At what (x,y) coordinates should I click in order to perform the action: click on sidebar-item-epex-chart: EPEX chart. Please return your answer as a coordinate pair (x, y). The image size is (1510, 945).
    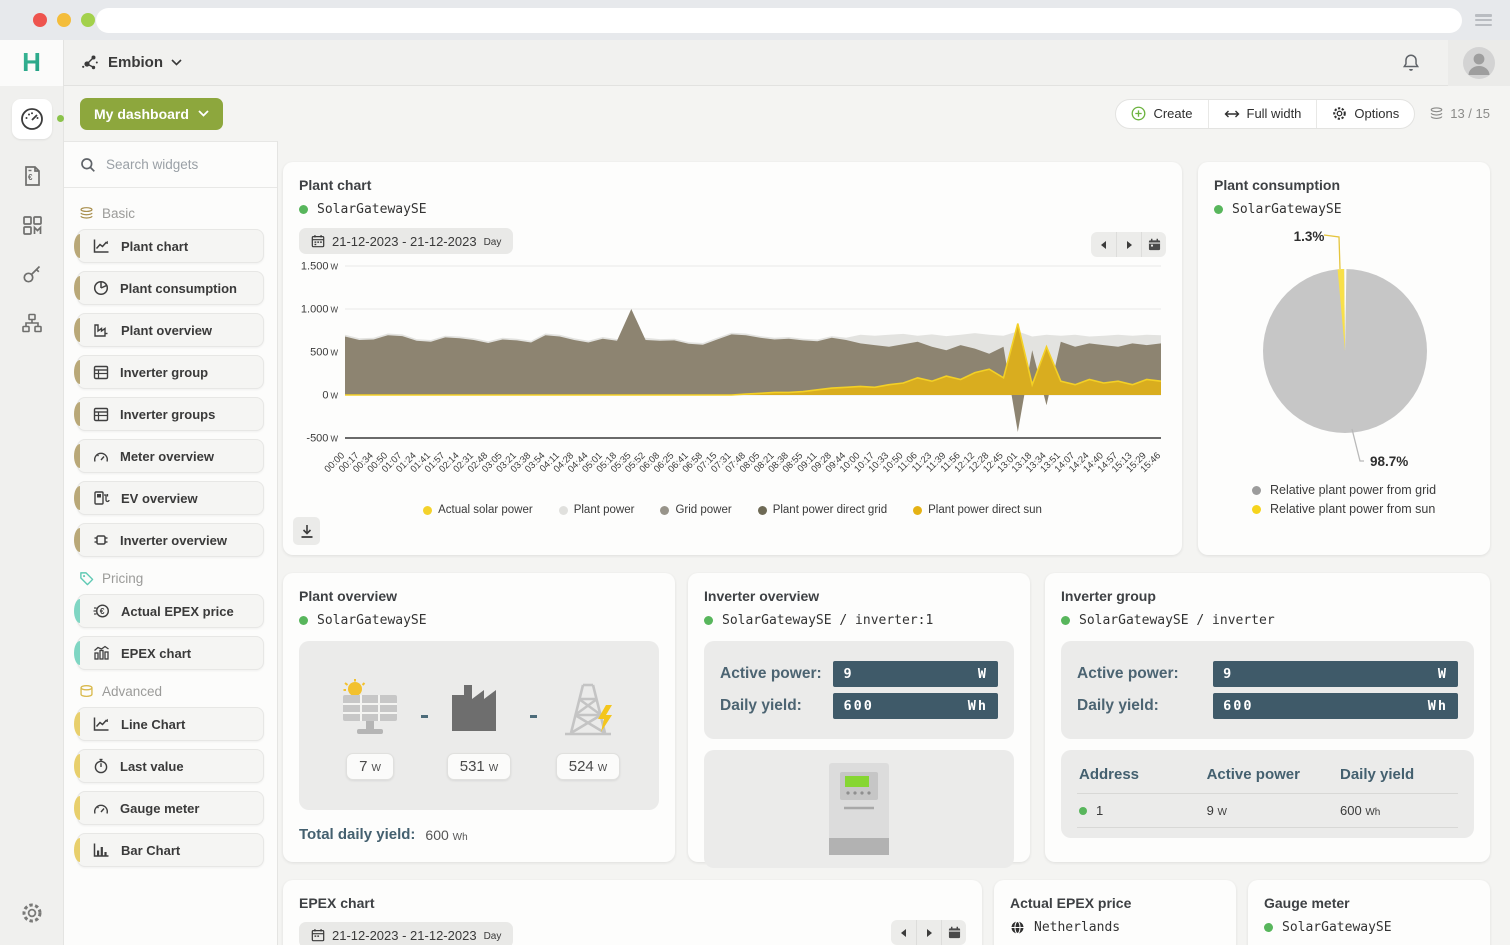
    Looking at the image, I should click on (169, 653).